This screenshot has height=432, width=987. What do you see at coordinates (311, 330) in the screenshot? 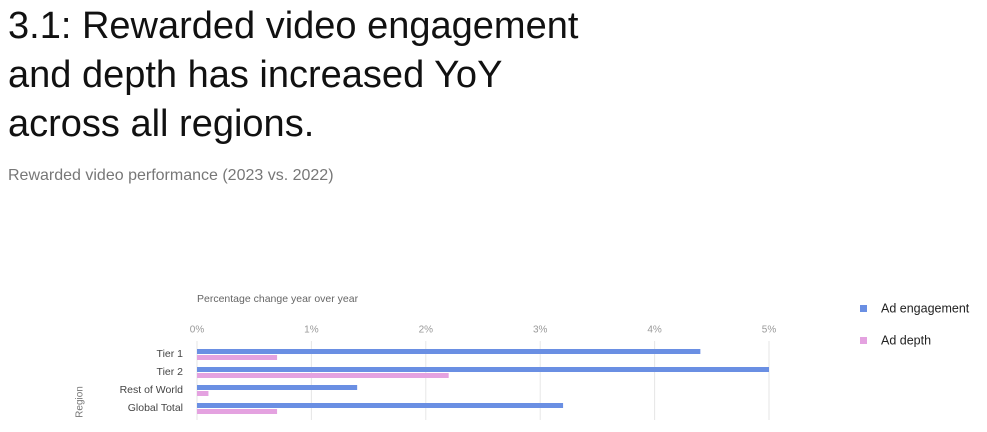
I see `x-tick-label: 1%` at bounding box center [311, 330].